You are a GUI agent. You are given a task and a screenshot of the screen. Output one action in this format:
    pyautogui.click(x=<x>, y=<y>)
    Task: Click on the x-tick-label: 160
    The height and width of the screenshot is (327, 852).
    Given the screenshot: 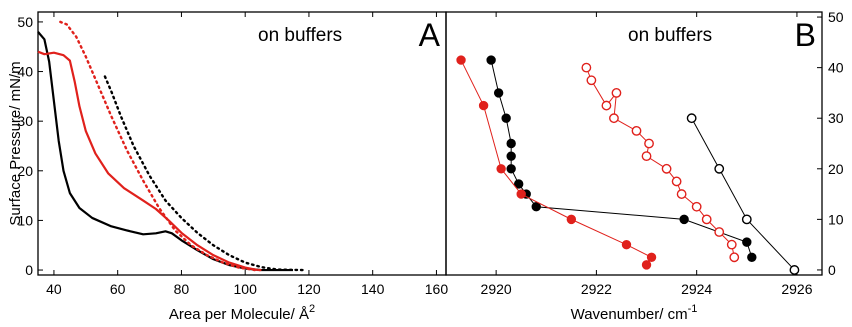 What is the action you would take?
    pyautogui.click(x=437, y=289)
    